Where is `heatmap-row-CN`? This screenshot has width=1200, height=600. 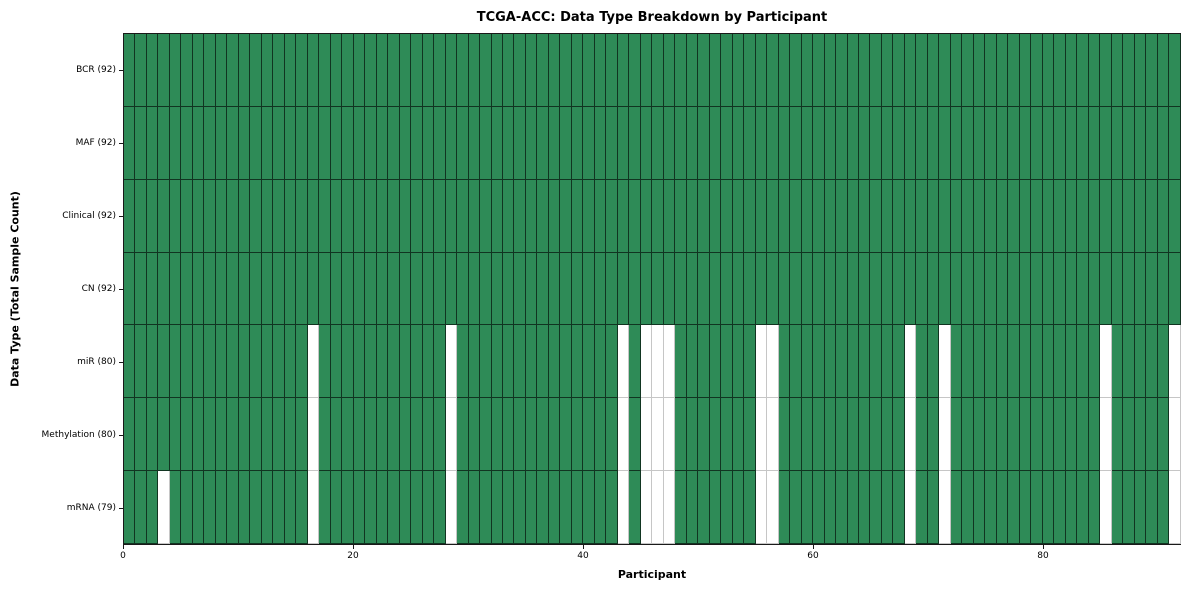
heatmap-row-CN is located at coordinates (652, 289).